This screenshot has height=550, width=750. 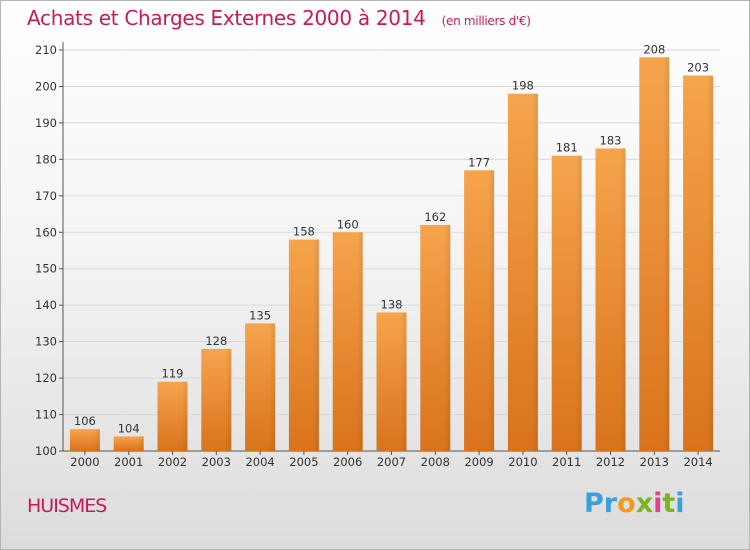 I want to click on bar-value-label: 162, so click(x=435, y=217).